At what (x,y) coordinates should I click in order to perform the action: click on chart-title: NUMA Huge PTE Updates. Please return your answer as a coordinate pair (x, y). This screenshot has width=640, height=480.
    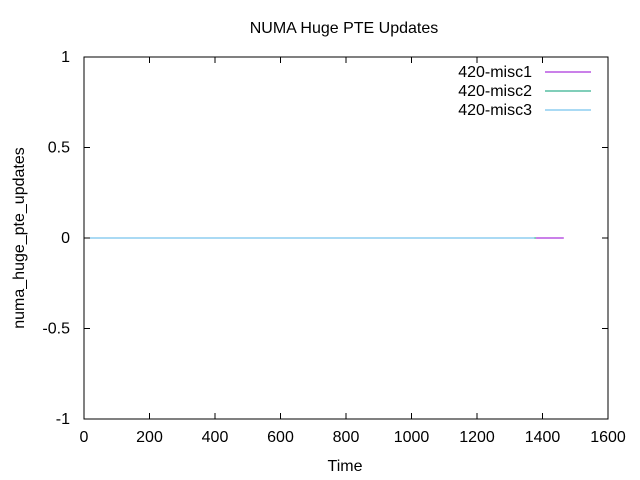
    Looking at the image, I should click on (344, 28).